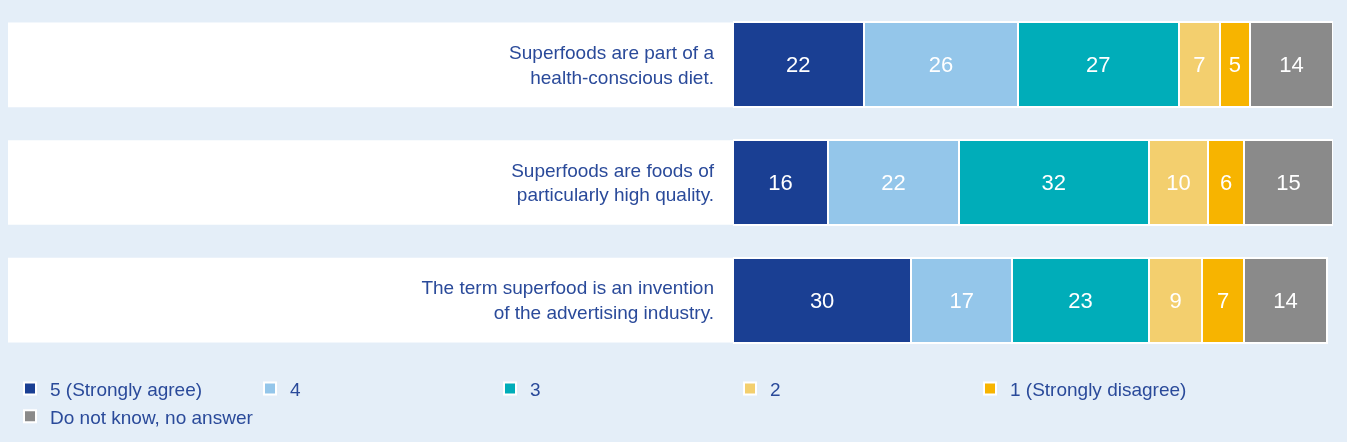 The width and height of the screenshot is (1347, 442). Describe the element at coordinates (612, 65) in the screenshot. I see `y-tick-label: Superfoods are part of a health-conscious diet.` at that location.